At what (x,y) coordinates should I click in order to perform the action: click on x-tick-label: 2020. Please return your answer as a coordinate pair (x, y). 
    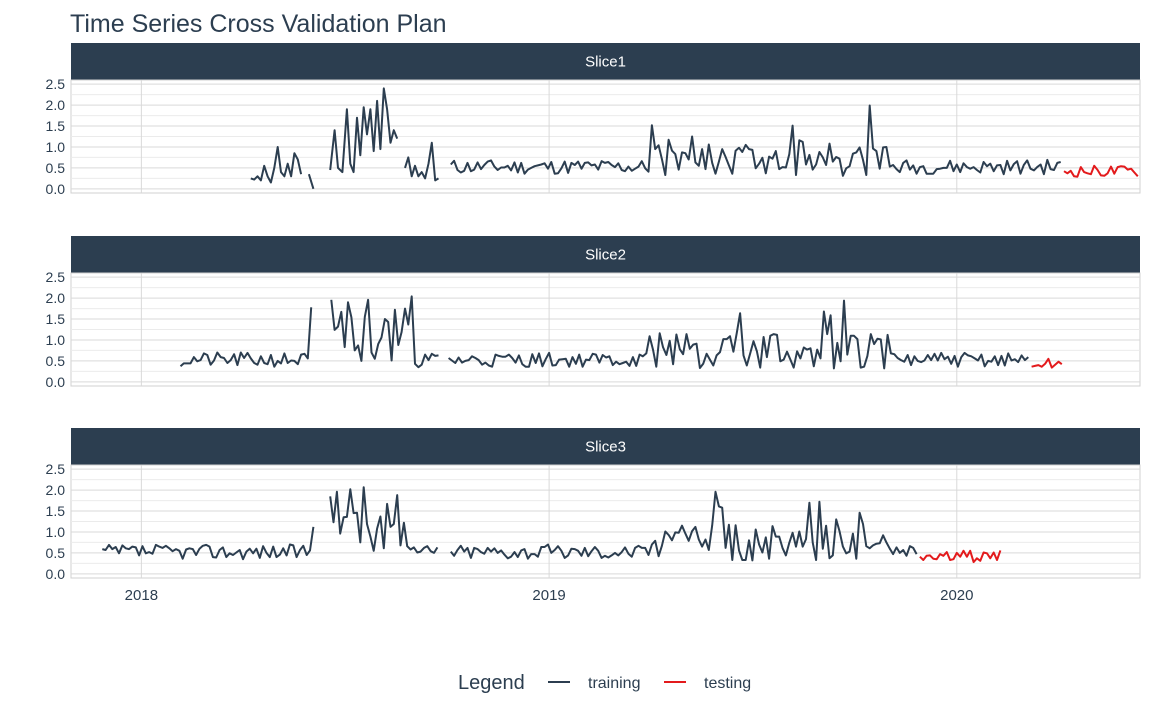
    Looking at the image, I should click on (956, 595).